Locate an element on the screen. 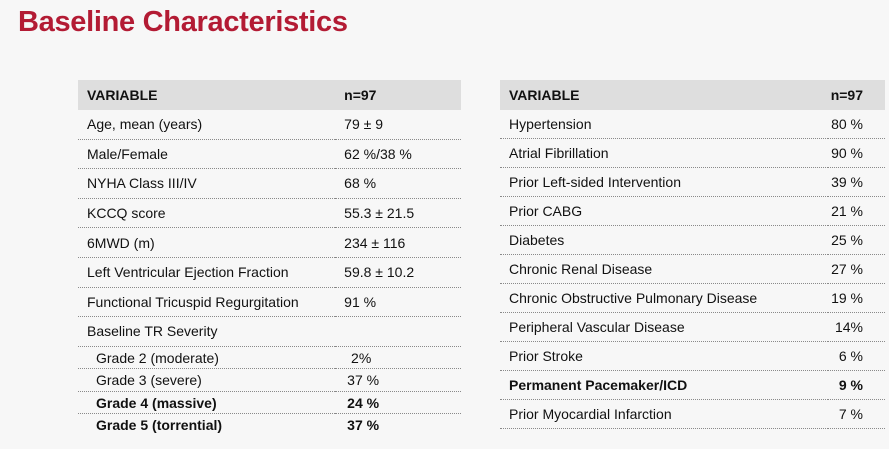  row-value: 68 % is located at coordinates (398, 183).